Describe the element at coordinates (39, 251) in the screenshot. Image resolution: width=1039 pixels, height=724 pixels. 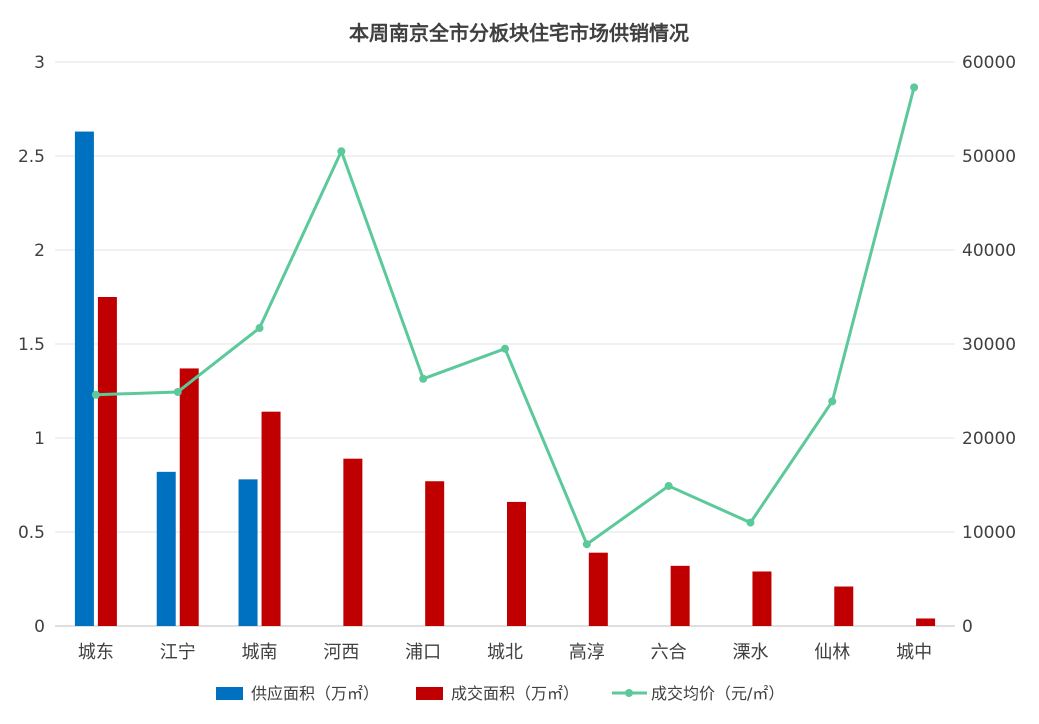
I see `left-tick-label: 2` at that location.